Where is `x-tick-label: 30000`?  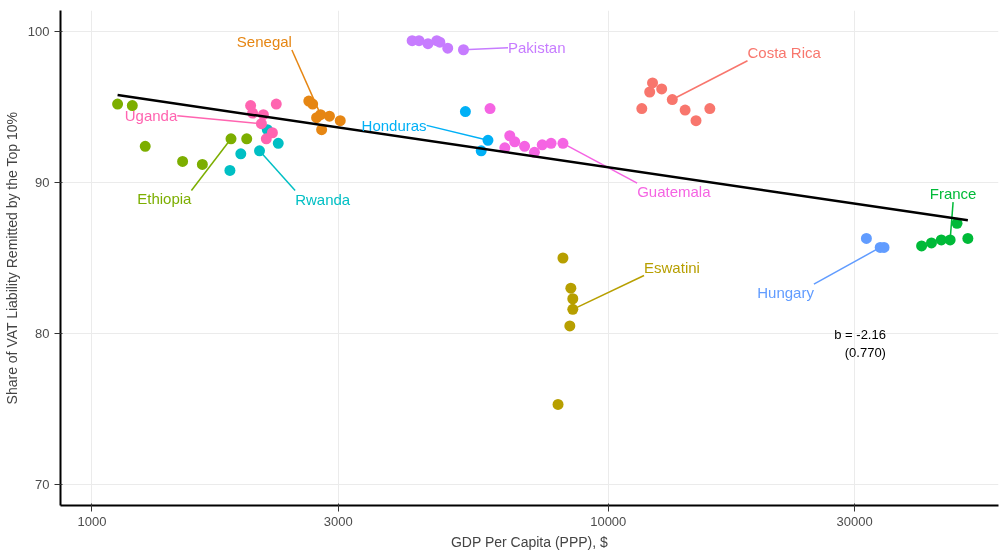
x-tick-label: 30000 is located at coordinates (854, 521).